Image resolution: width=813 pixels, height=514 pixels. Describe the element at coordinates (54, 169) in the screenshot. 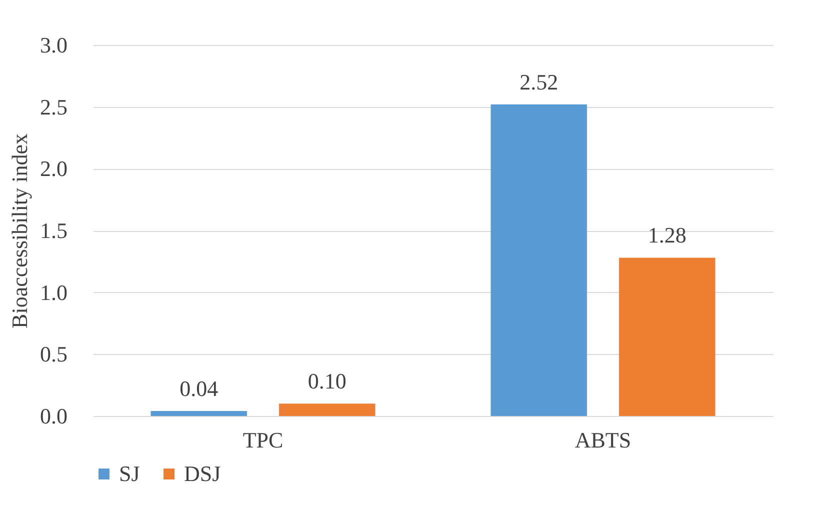

I see `y-tick-label: 2.0` at that location.